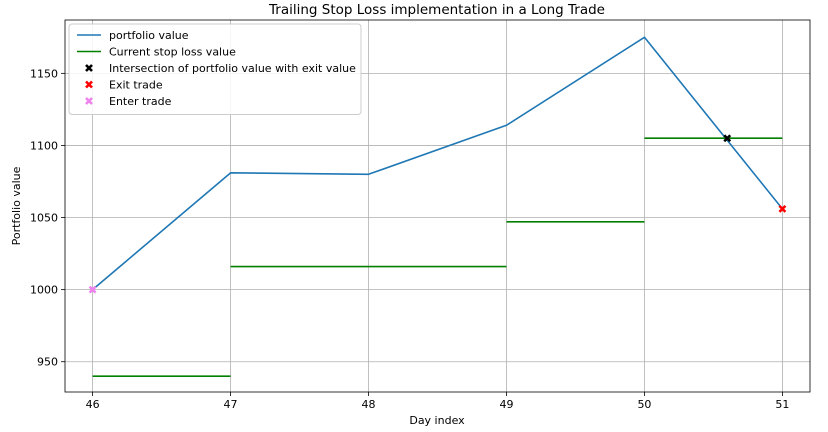 The width and height of the screenshot is (828, 432). I want to click on legend-label: portfolio value, so click(149, 35).